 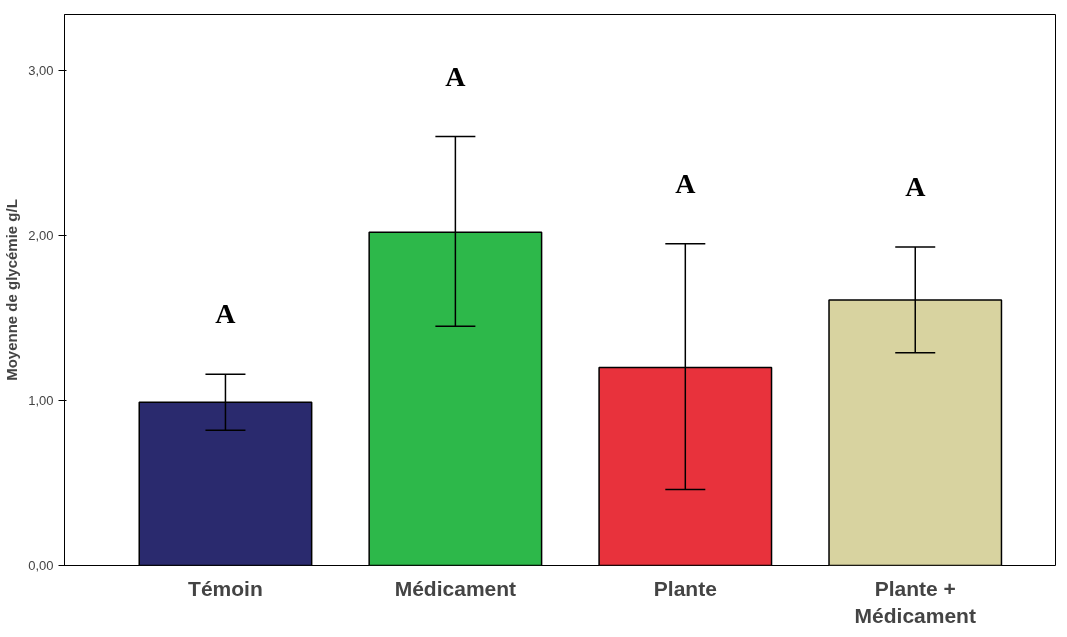 What do you see at coordinates (12, 290) in the screenshot?
I see `y-axis-title: Moyenne de glycémie g/L` at bounding box center [12, 290].